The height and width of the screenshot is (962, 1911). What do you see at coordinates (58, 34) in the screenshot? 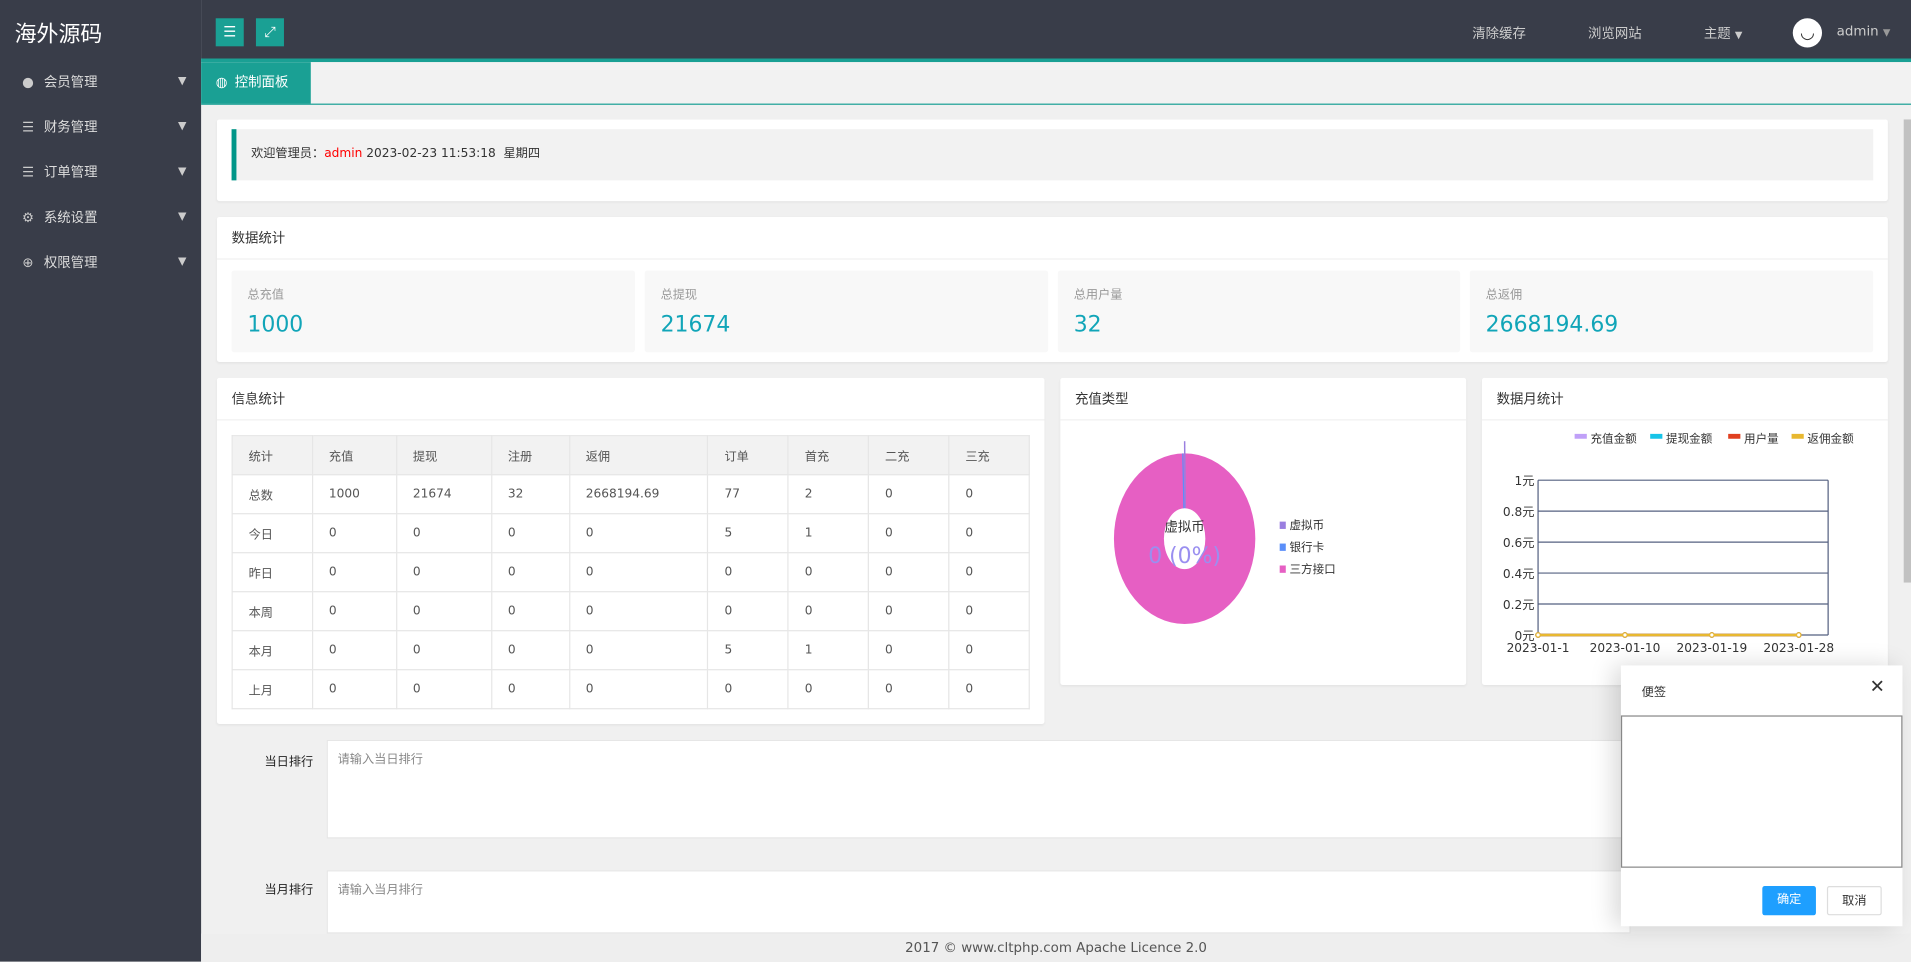
I see `logo: 海外源码` at bounding box center [58, 34].